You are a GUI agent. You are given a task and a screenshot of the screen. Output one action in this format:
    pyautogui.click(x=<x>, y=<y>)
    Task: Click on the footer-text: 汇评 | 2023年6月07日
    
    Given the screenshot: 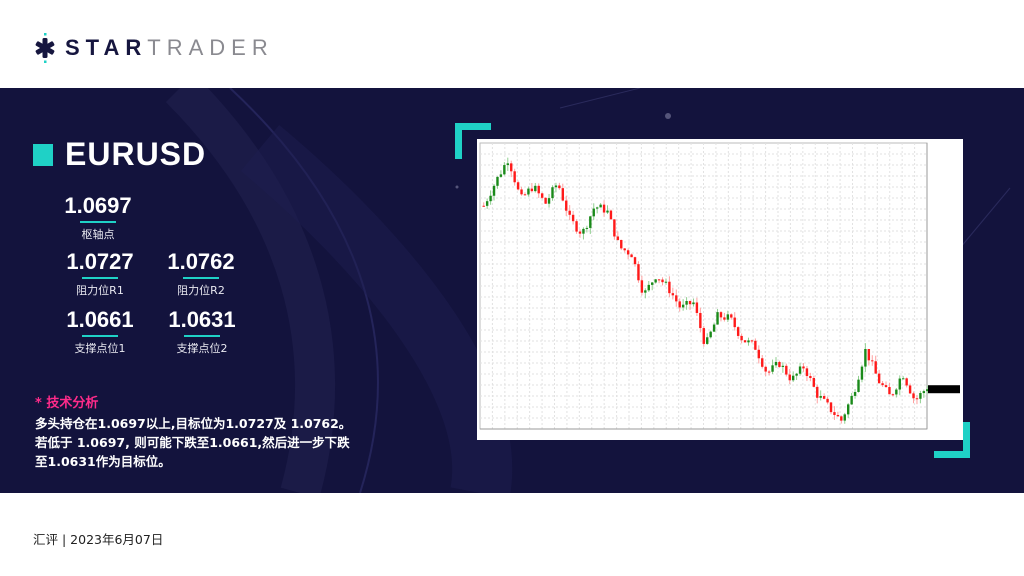 What is the action you would take?
    pyautogui.click(x=98, y=539)
    